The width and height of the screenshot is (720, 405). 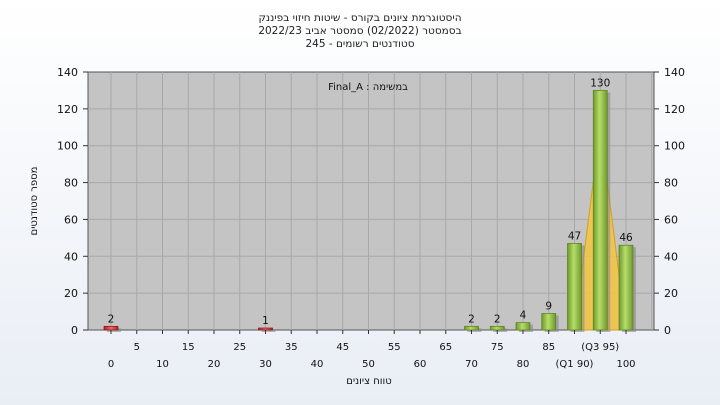 I want to click on bar-value-label: 9, so click(x=548, y=306).